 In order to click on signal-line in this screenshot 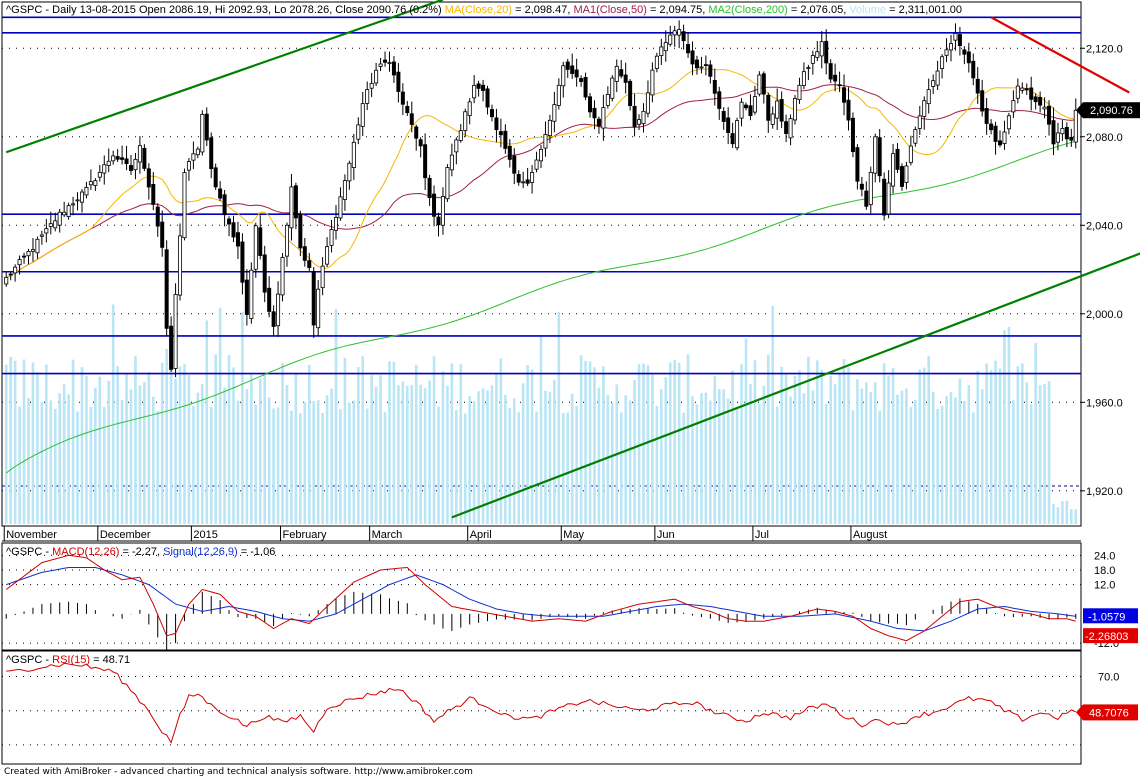, I will do `click(541, 599)`.